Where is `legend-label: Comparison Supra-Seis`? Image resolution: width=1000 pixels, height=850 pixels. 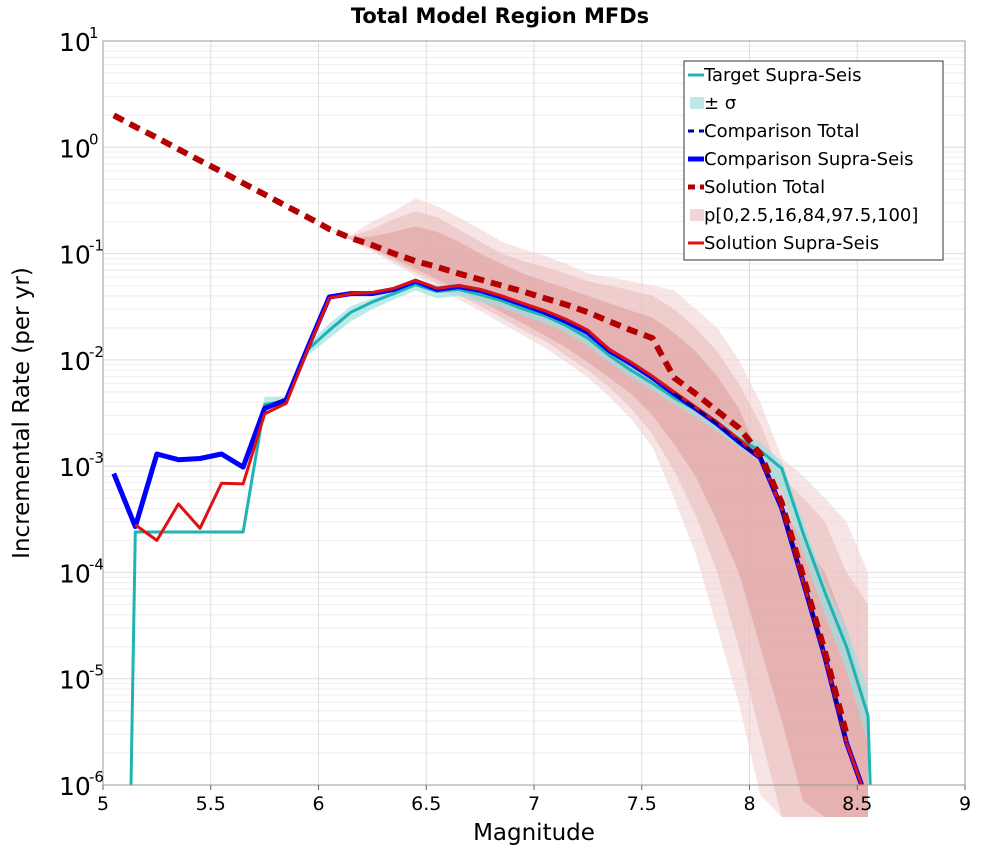
legend-label: Comparison Supra-Seis is located at coordinates (809, 159).